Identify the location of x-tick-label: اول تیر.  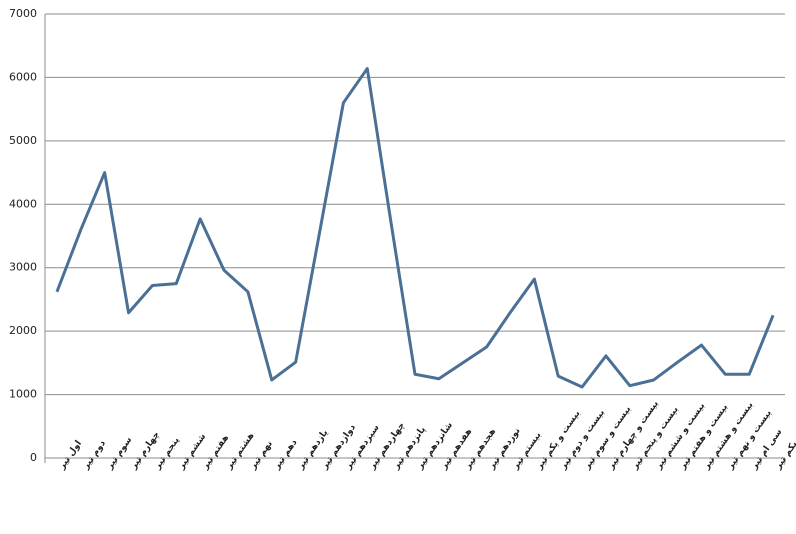
(70, 455).